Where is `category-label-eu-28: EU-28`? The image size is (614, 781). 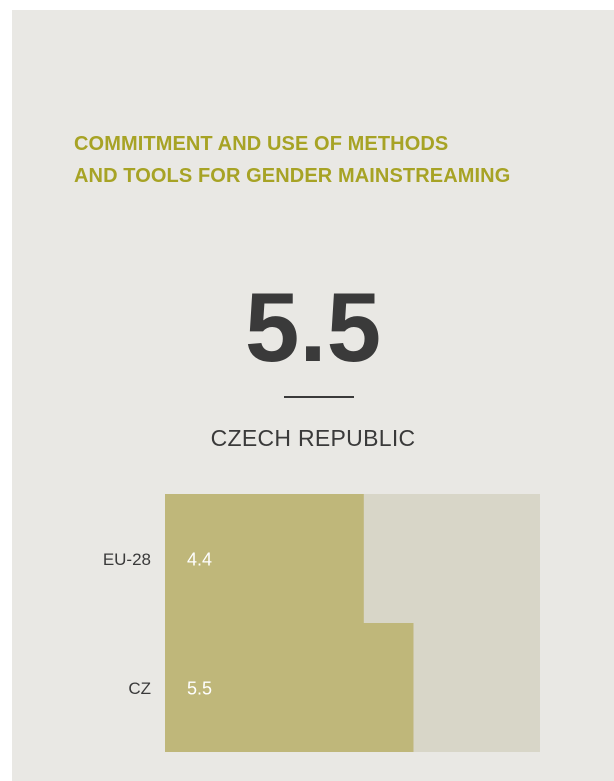
category-label-eu-28: EU-28 is located at coordinates (127, 559).